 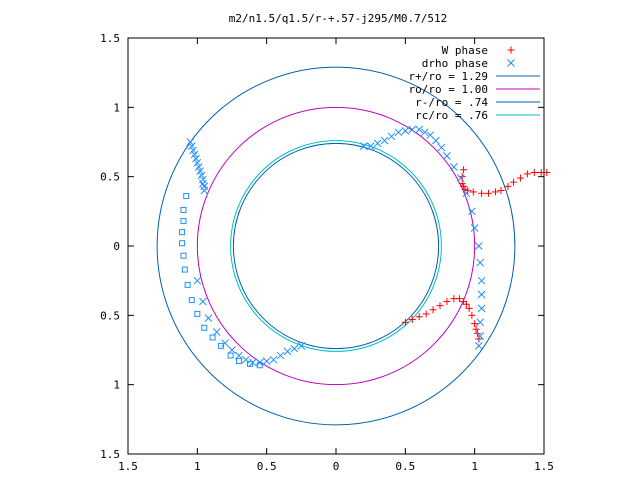 I want to click on x-tick-label: 0, so click(x=336, y=466).